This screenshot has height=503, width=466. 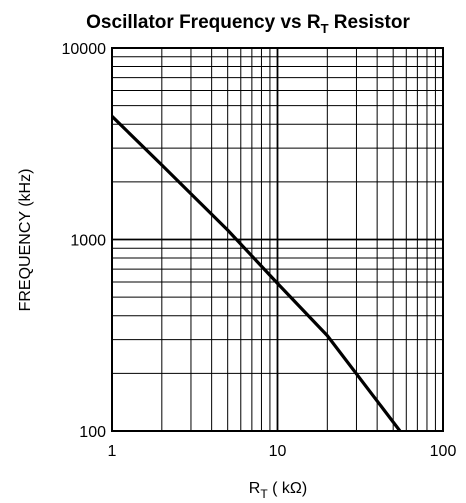 What do you see at coordinates (278, 451) in the screenshot?
I see `x-tick-label: 10` at bounding box center [278, 451].